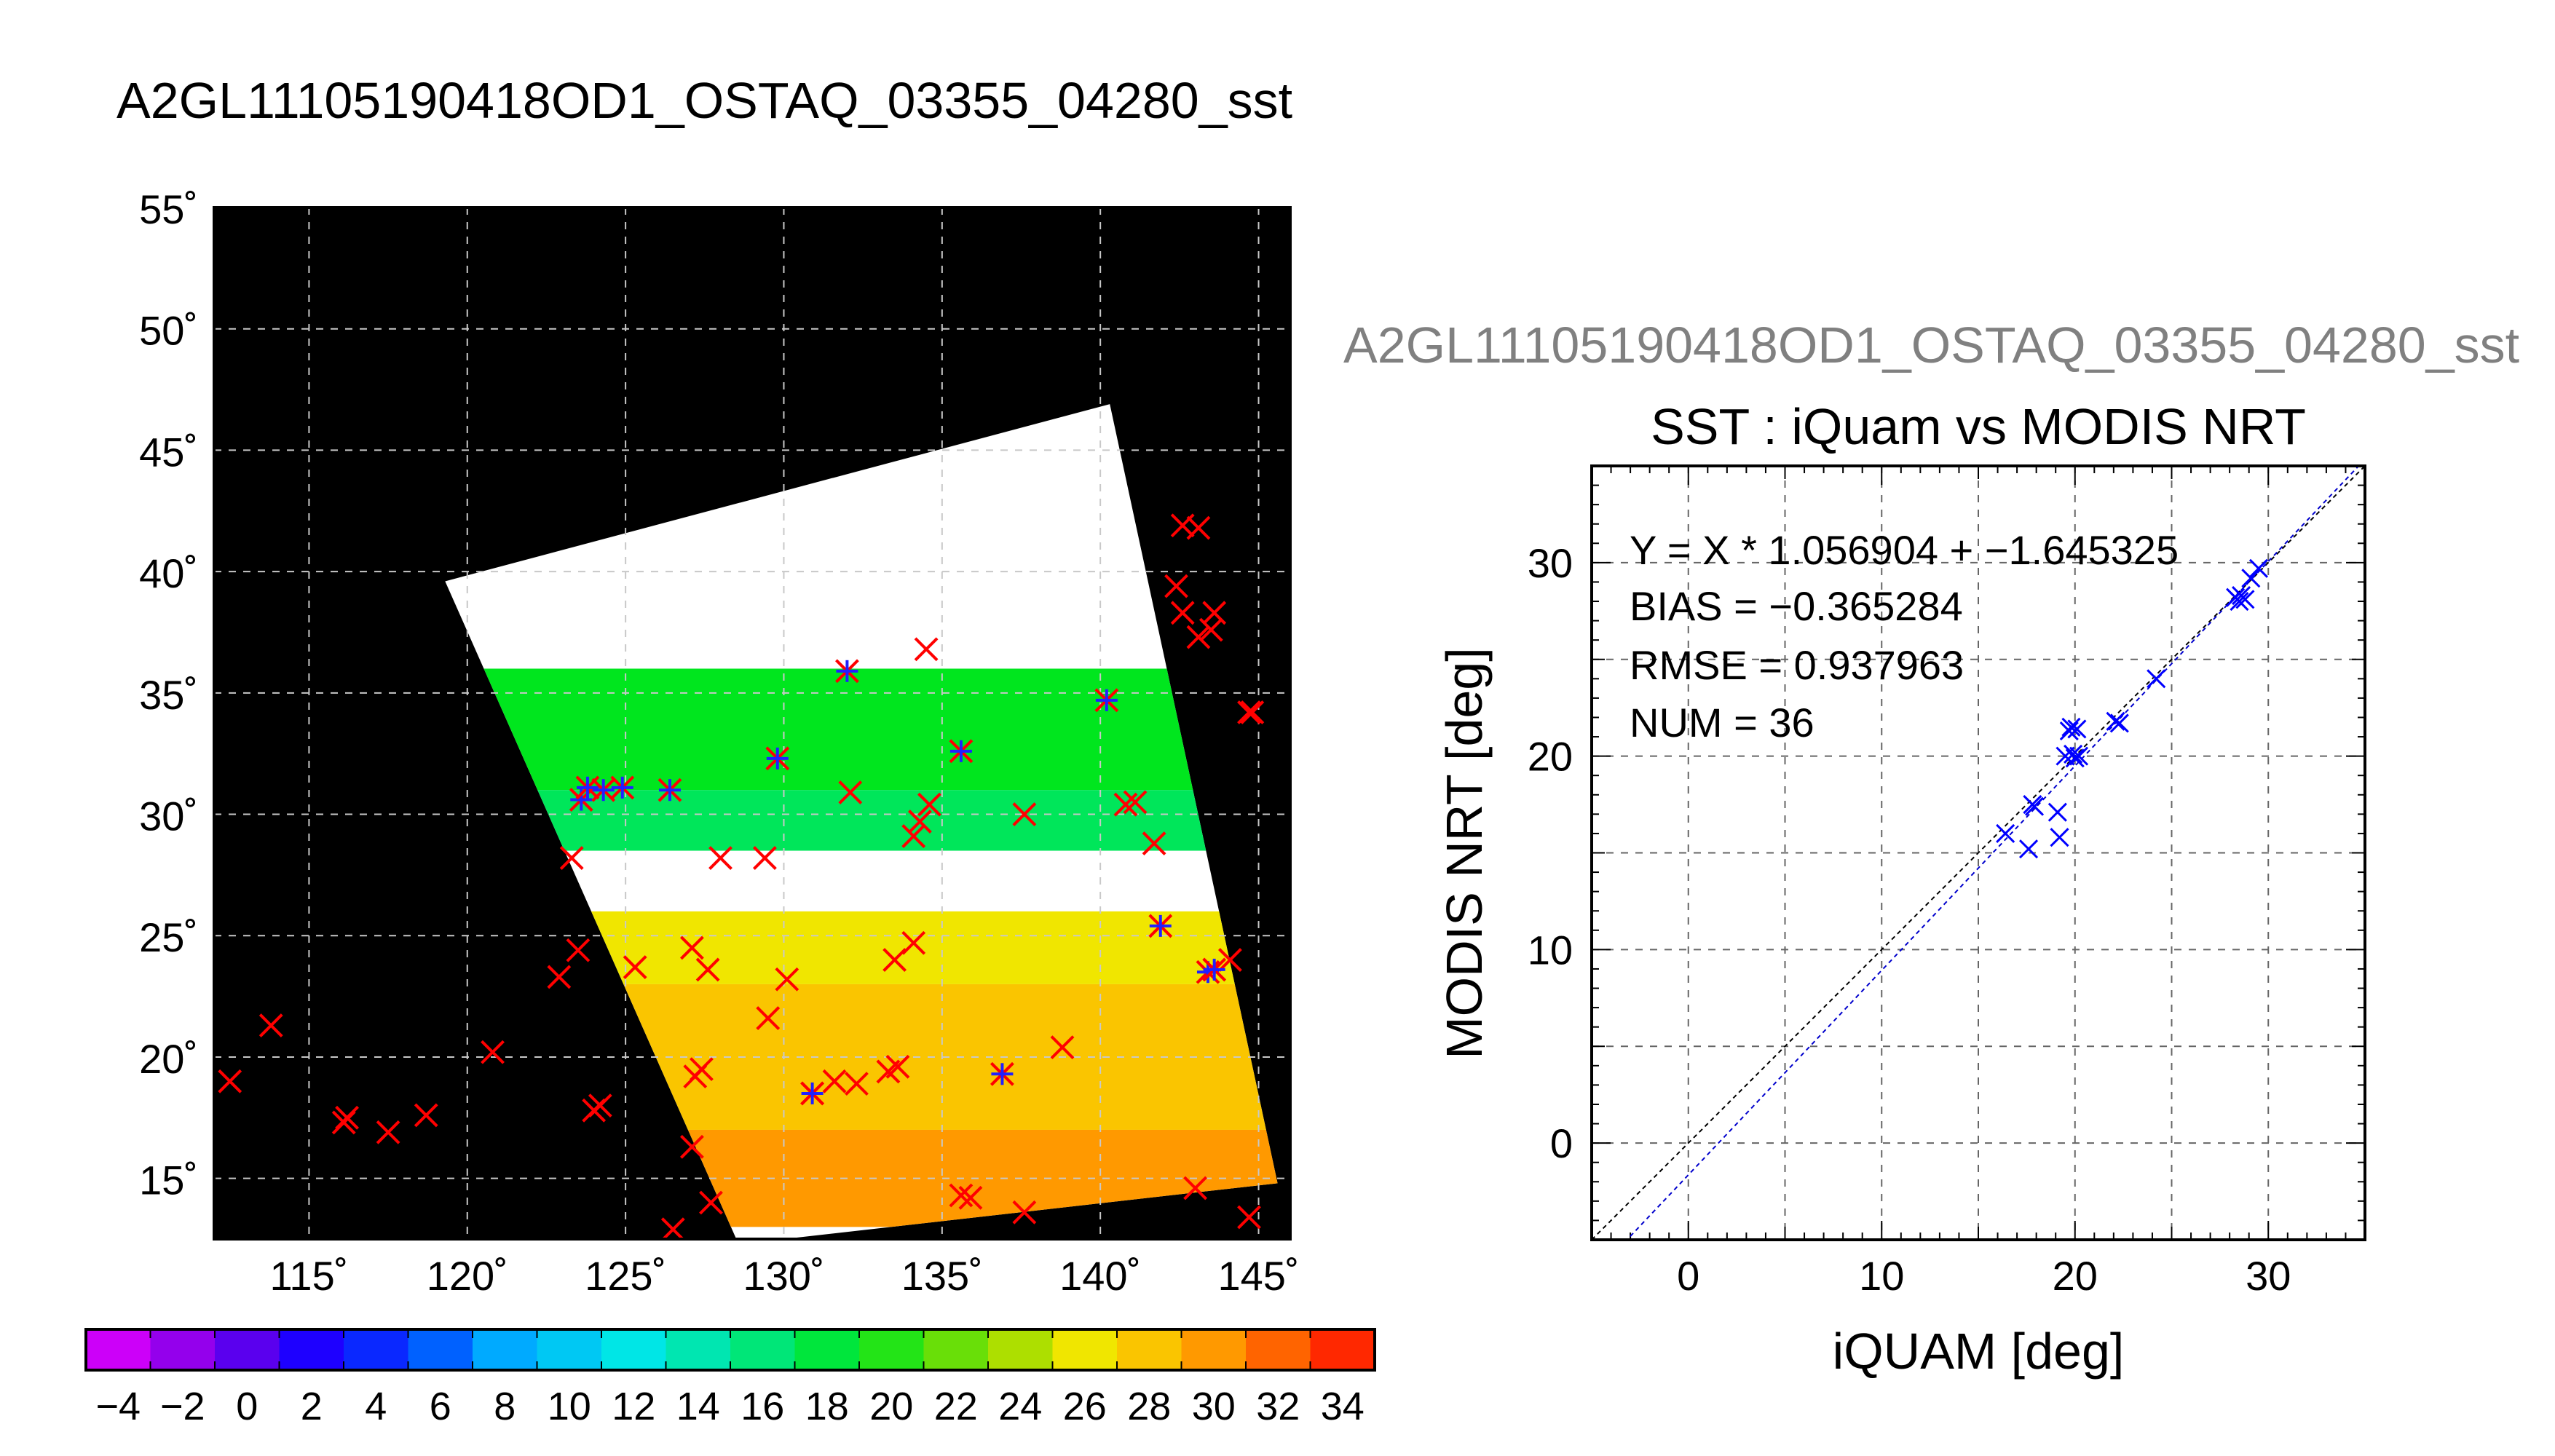 This screenshot has height=1456, width=2555. I want to click on scatter-y-tick-label: 30, so click(1550, 563).